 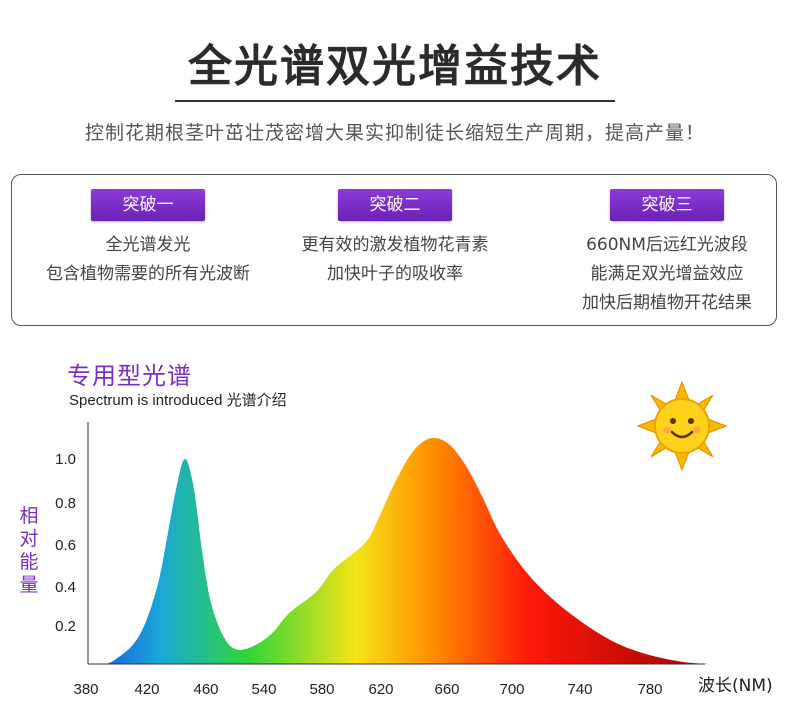 I want to click on y-tick-label: 0.6, so click(x=65, y=545).